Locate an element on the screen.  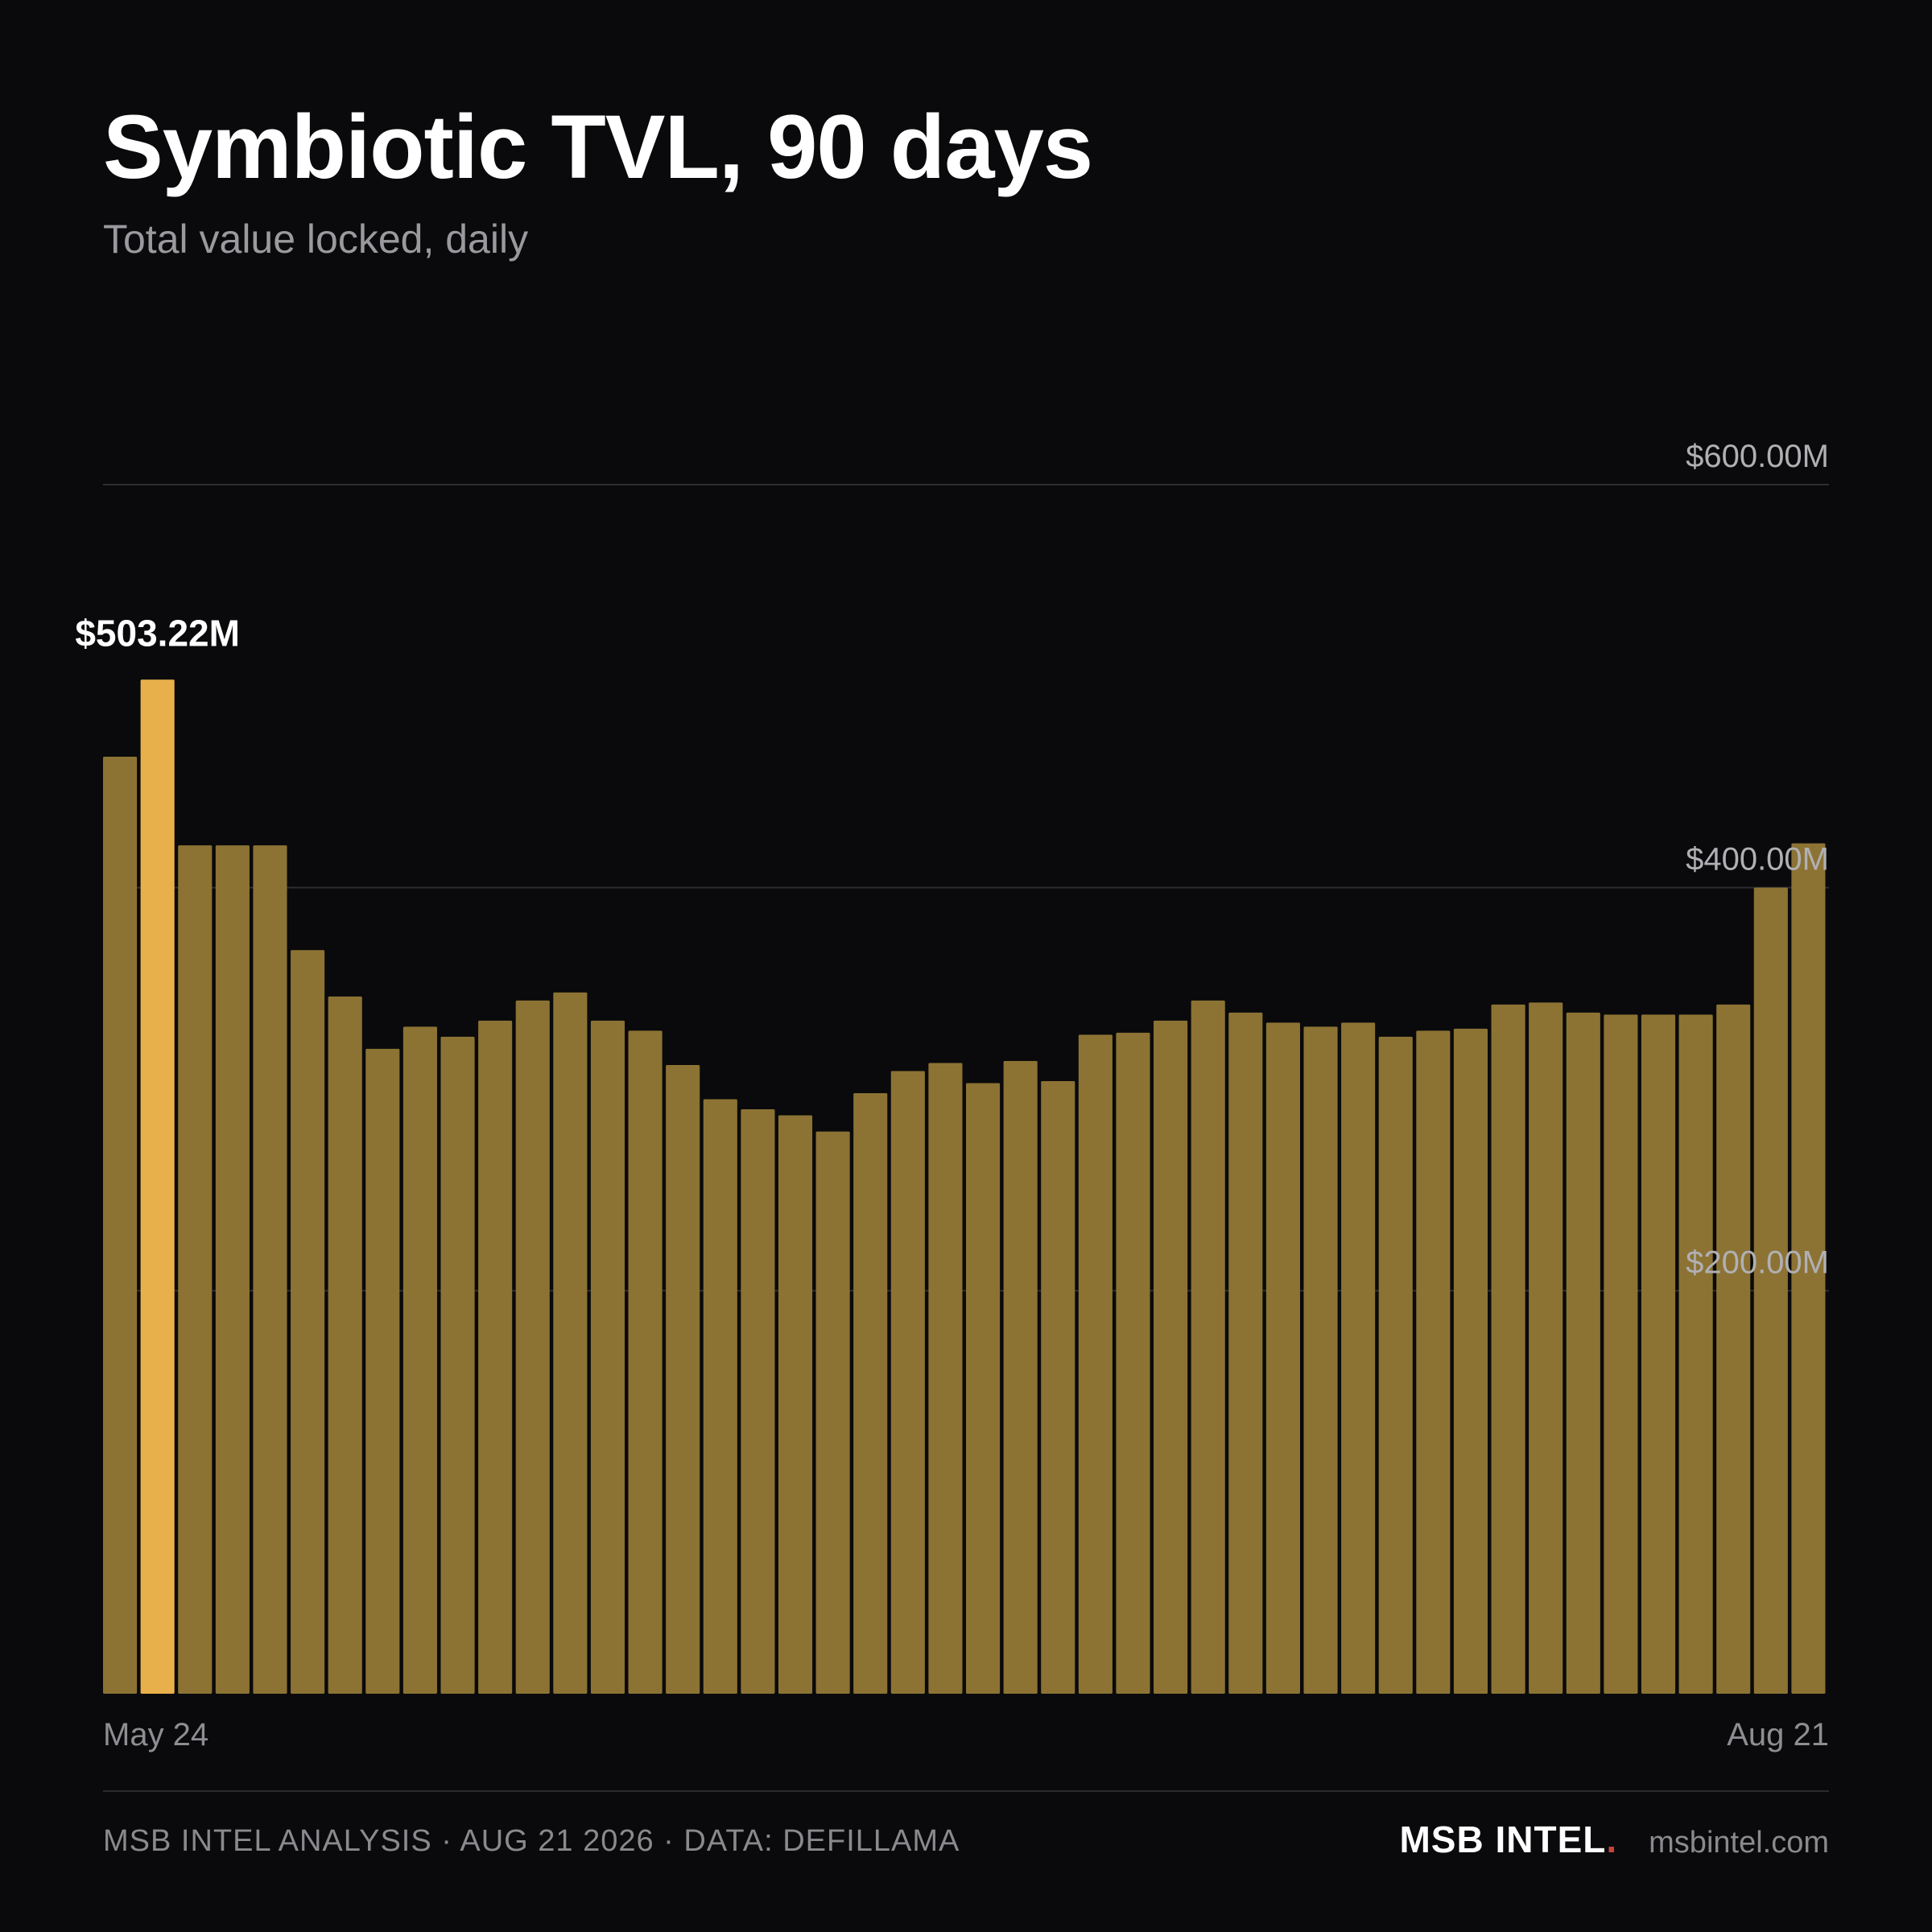
annotation-layer: $503.22M is located at coordinates (157, 633).